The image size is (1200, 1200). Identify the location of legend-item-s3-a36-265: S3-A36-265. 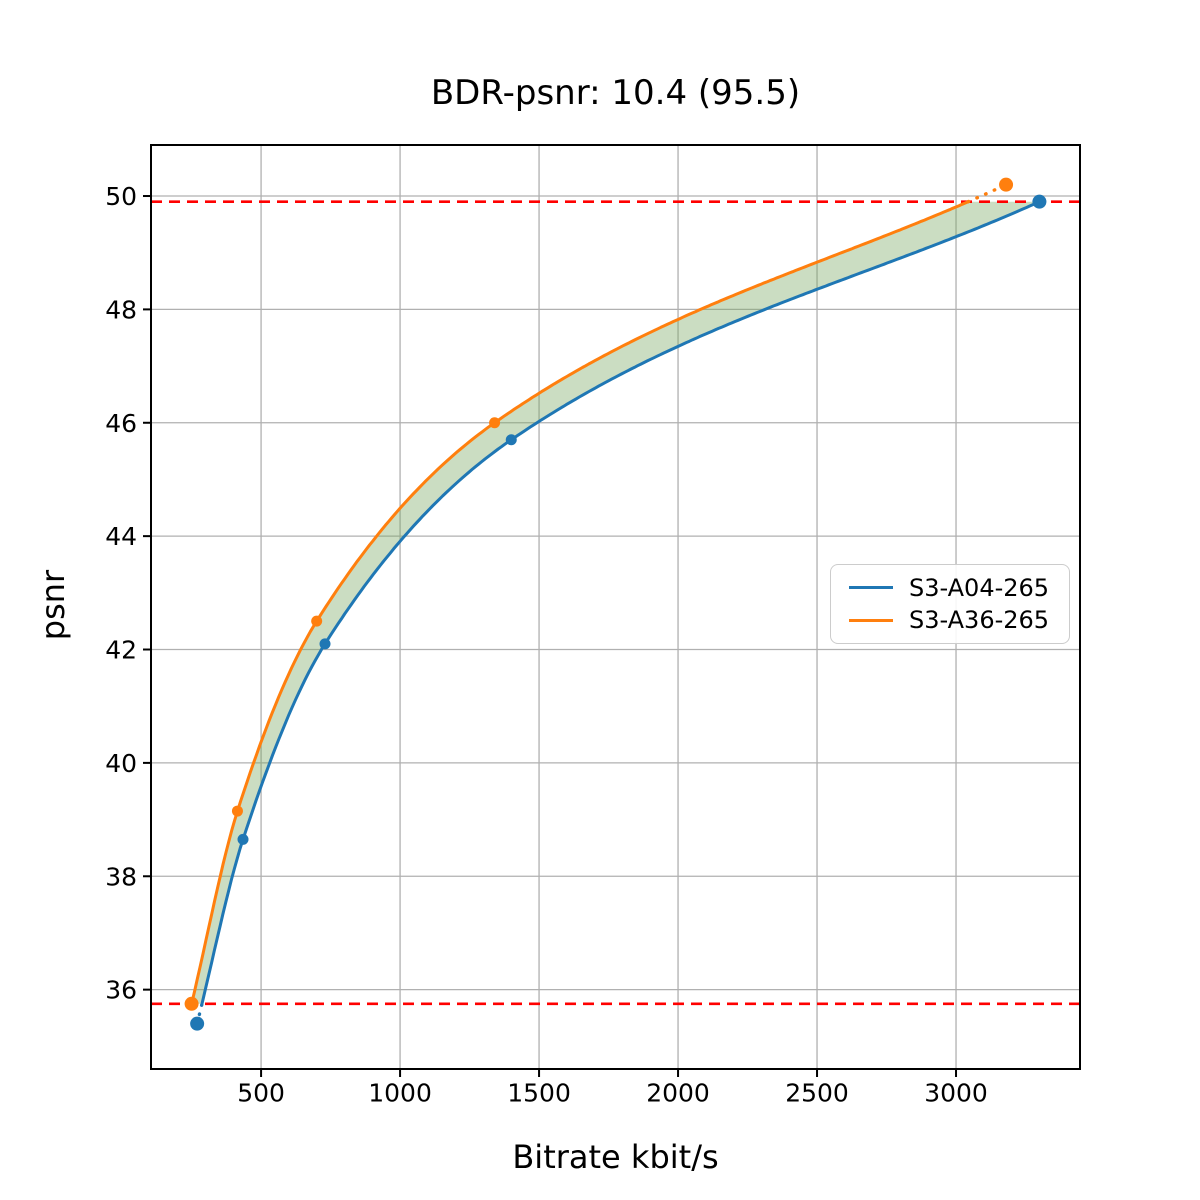
(955, 620).